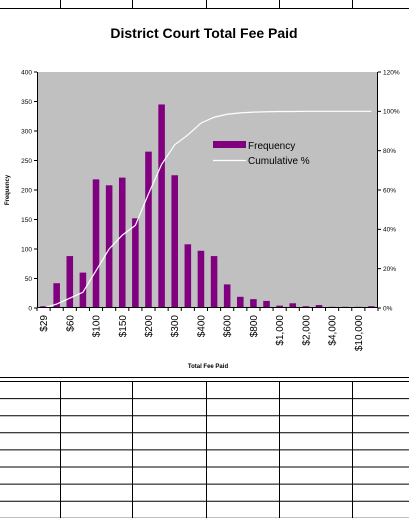 This screenshot has height=518, width=409. I want to click on y2-tick-label: 60%, so click(389, 190).